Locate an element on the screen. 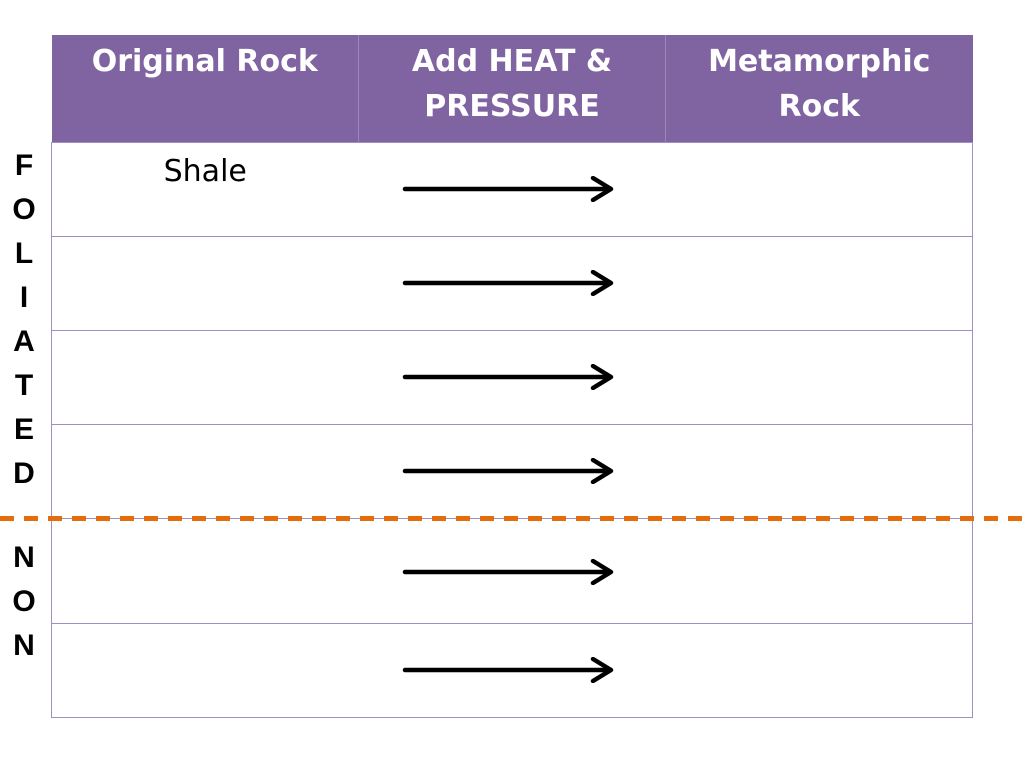 The width and height of the screenshot is (1024, 768). original-rock-text: Shale is located at coordinates (205, 171).